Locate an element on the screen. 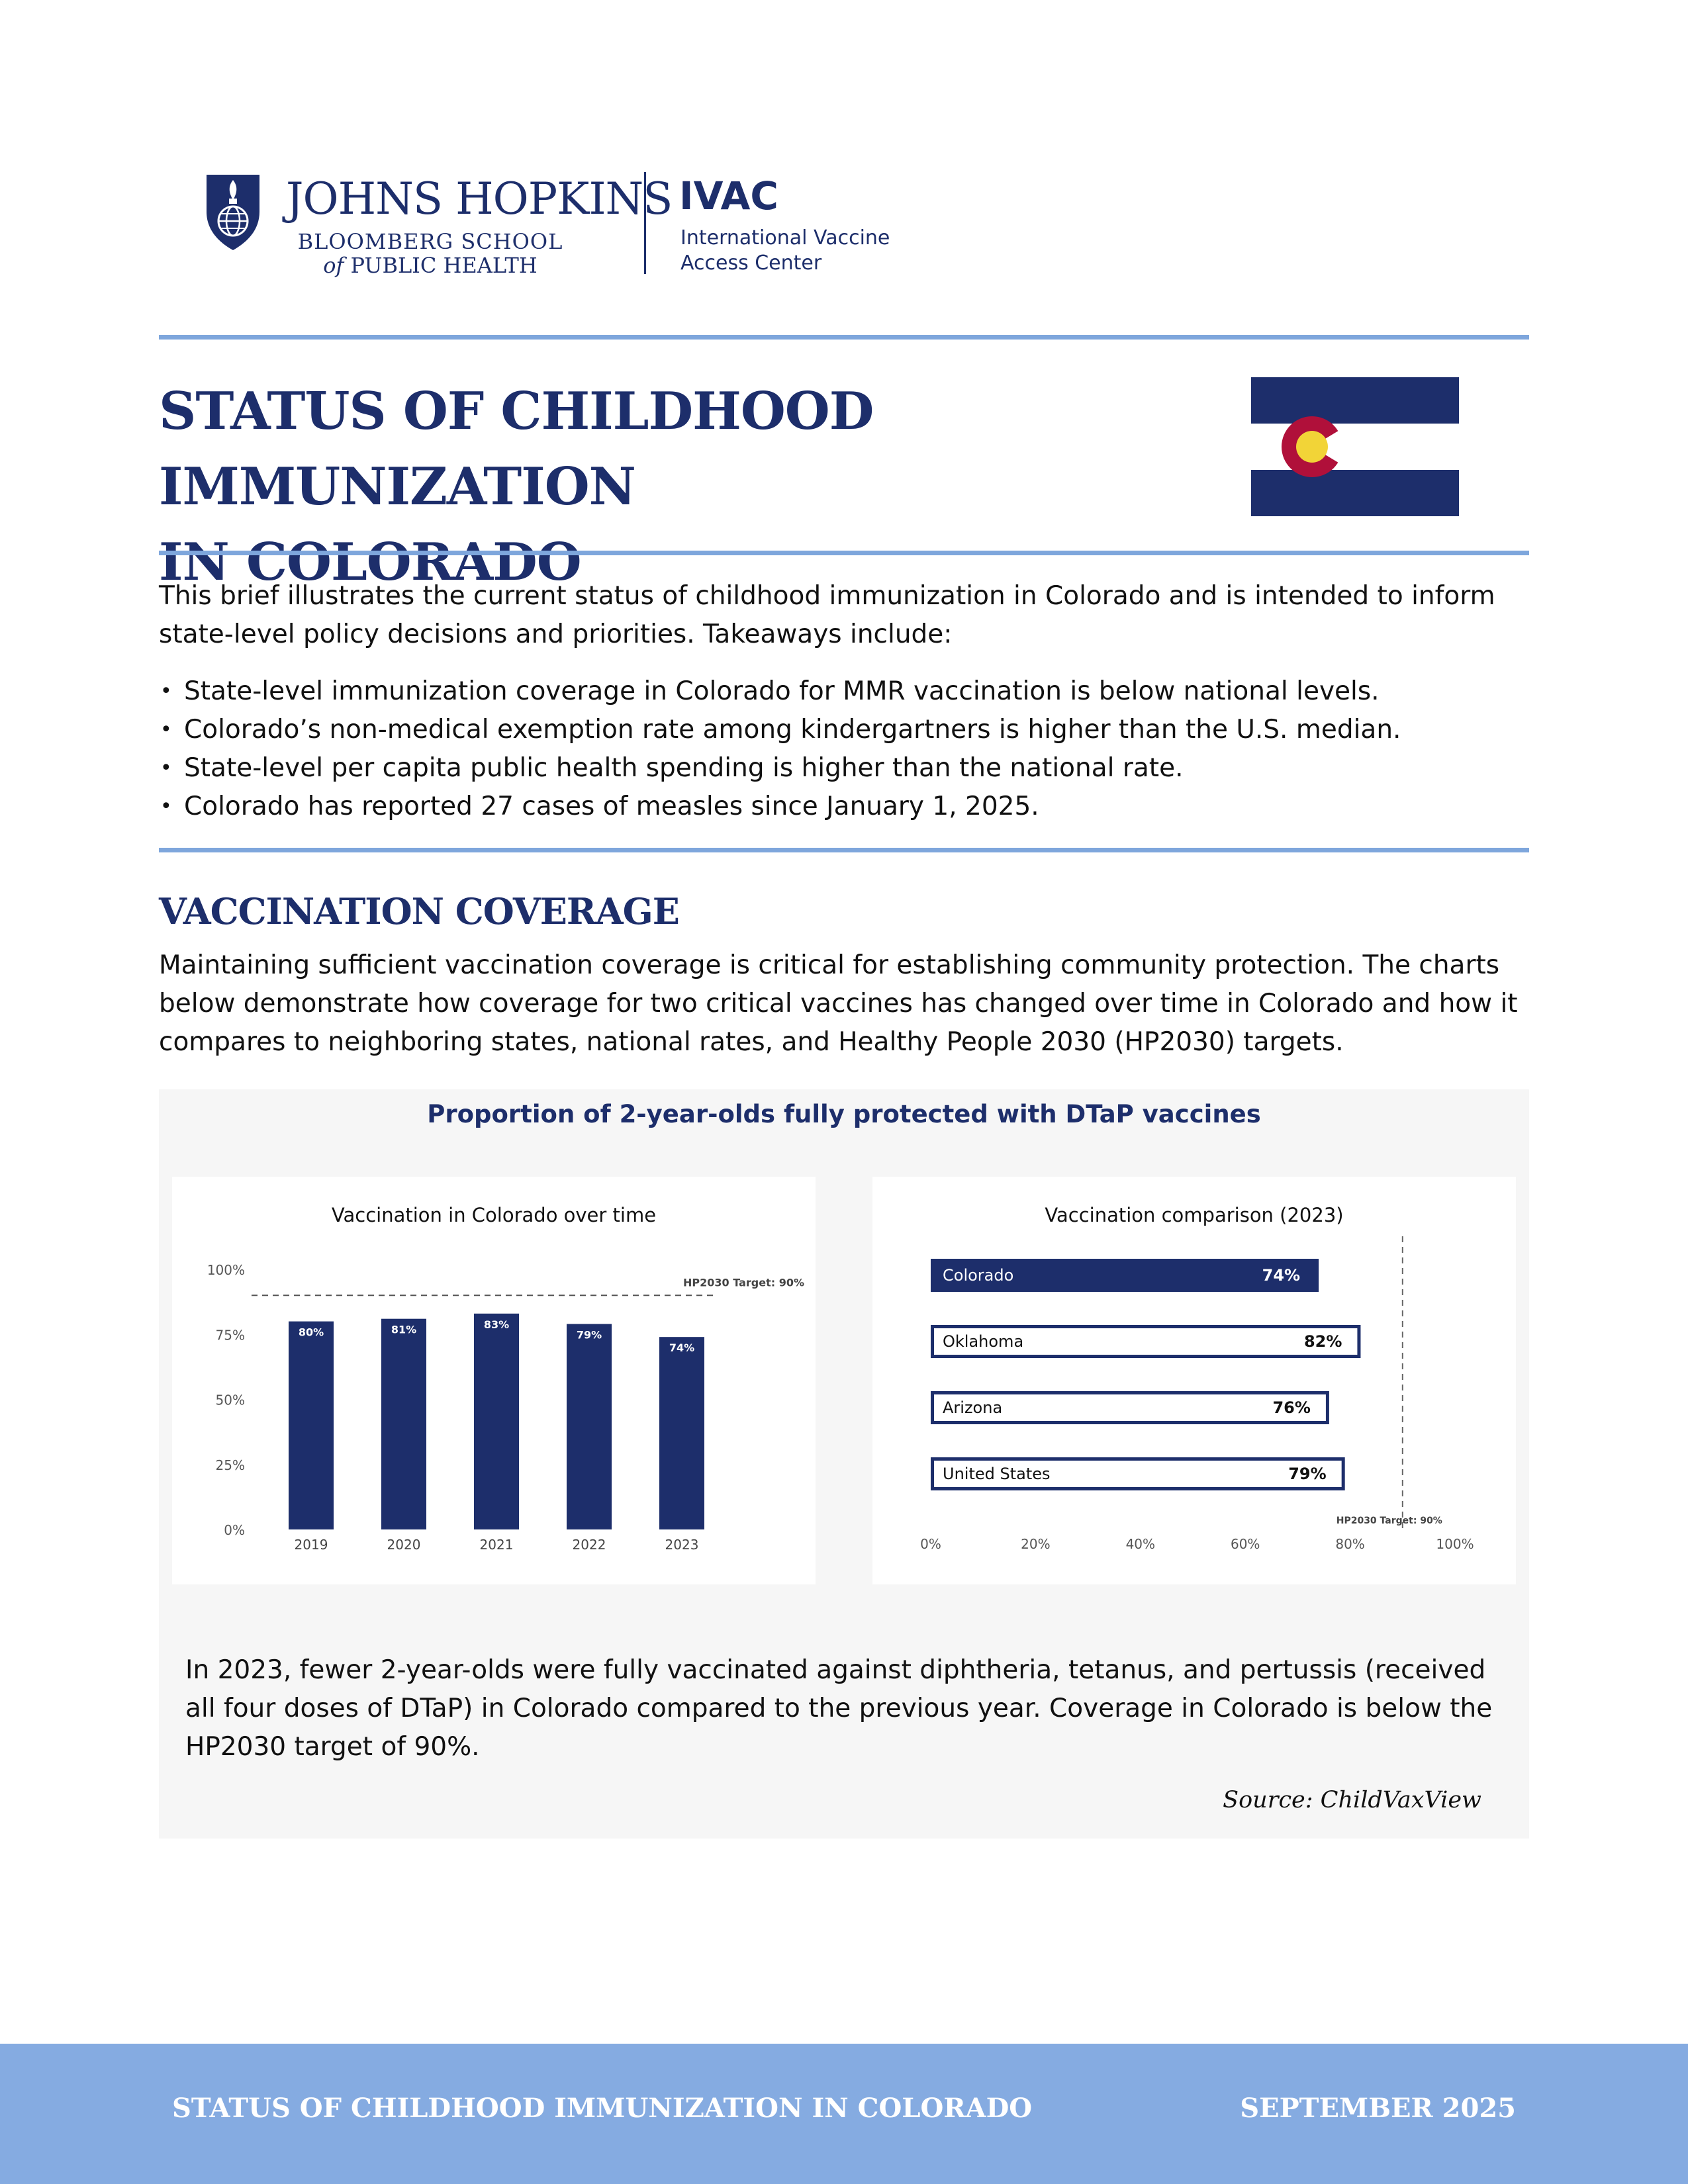  jh-subtitle-2: of PUBLIC HEALTH is located at coordinates (430, 265).